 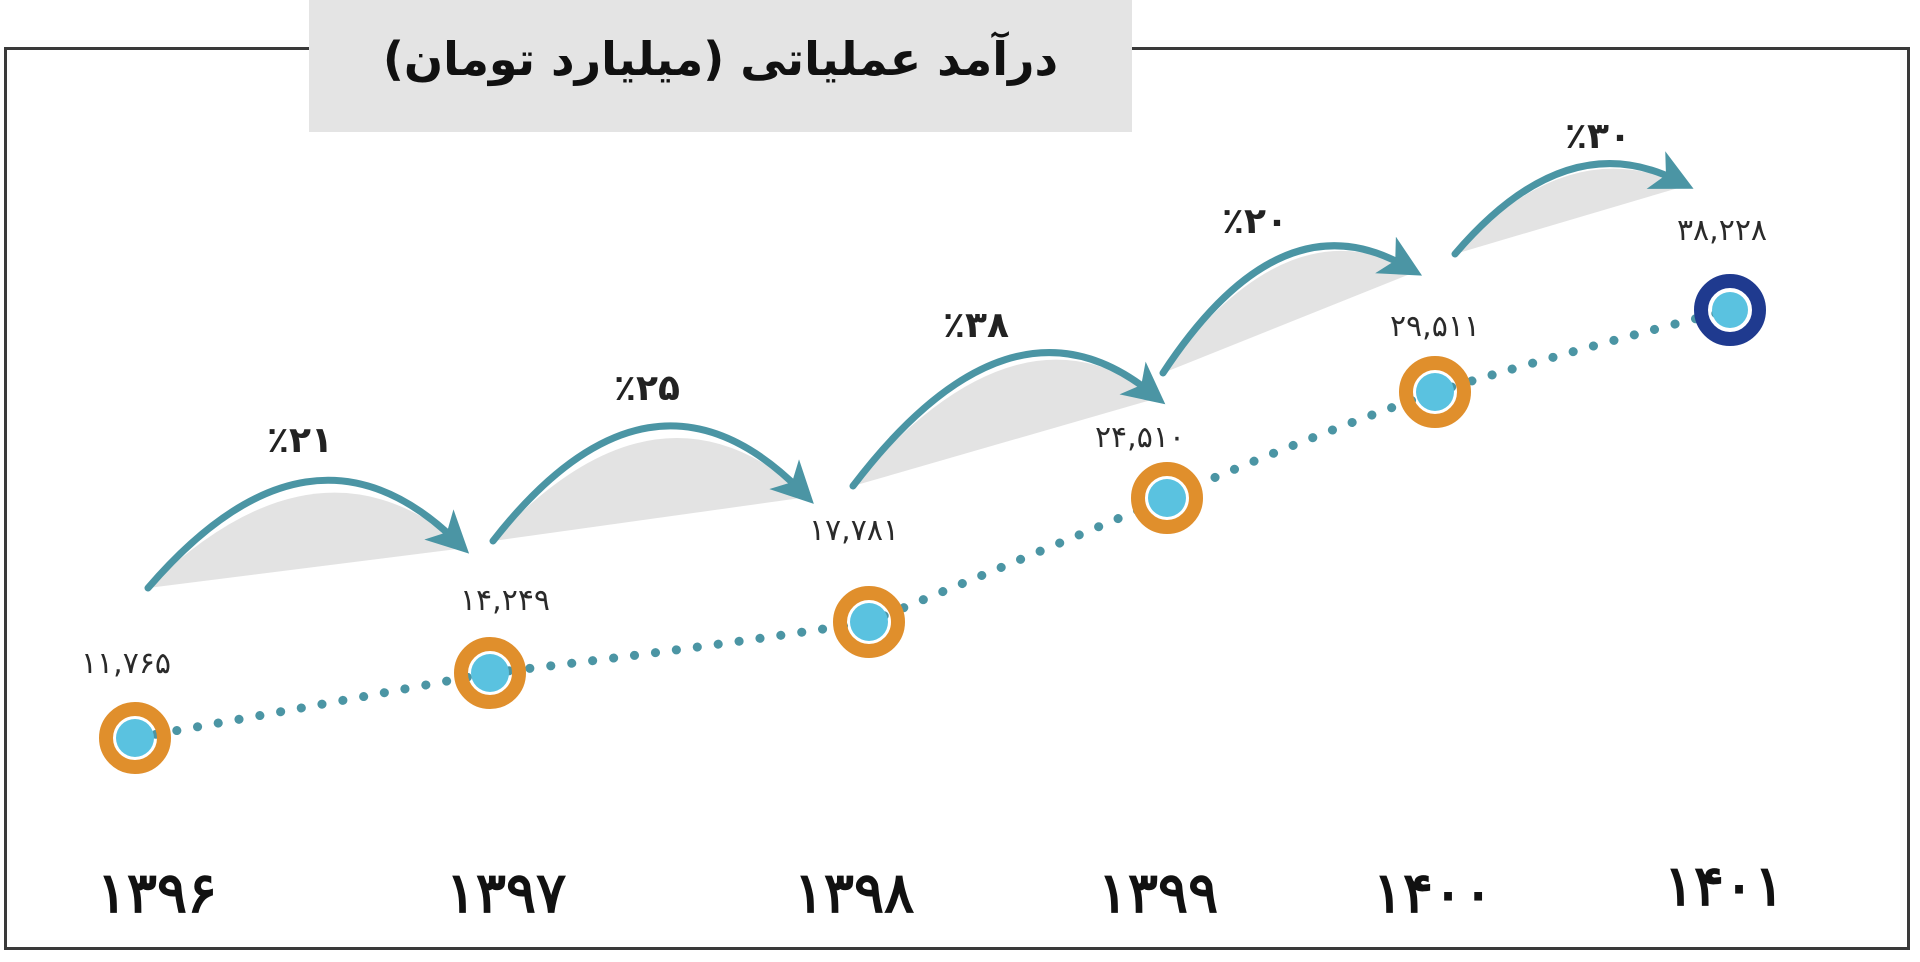 What do you see at coordinates (976, 325) in the screenshot?
I see `growth-label-3: ٪۳۸` at bounding box center [976, 325].